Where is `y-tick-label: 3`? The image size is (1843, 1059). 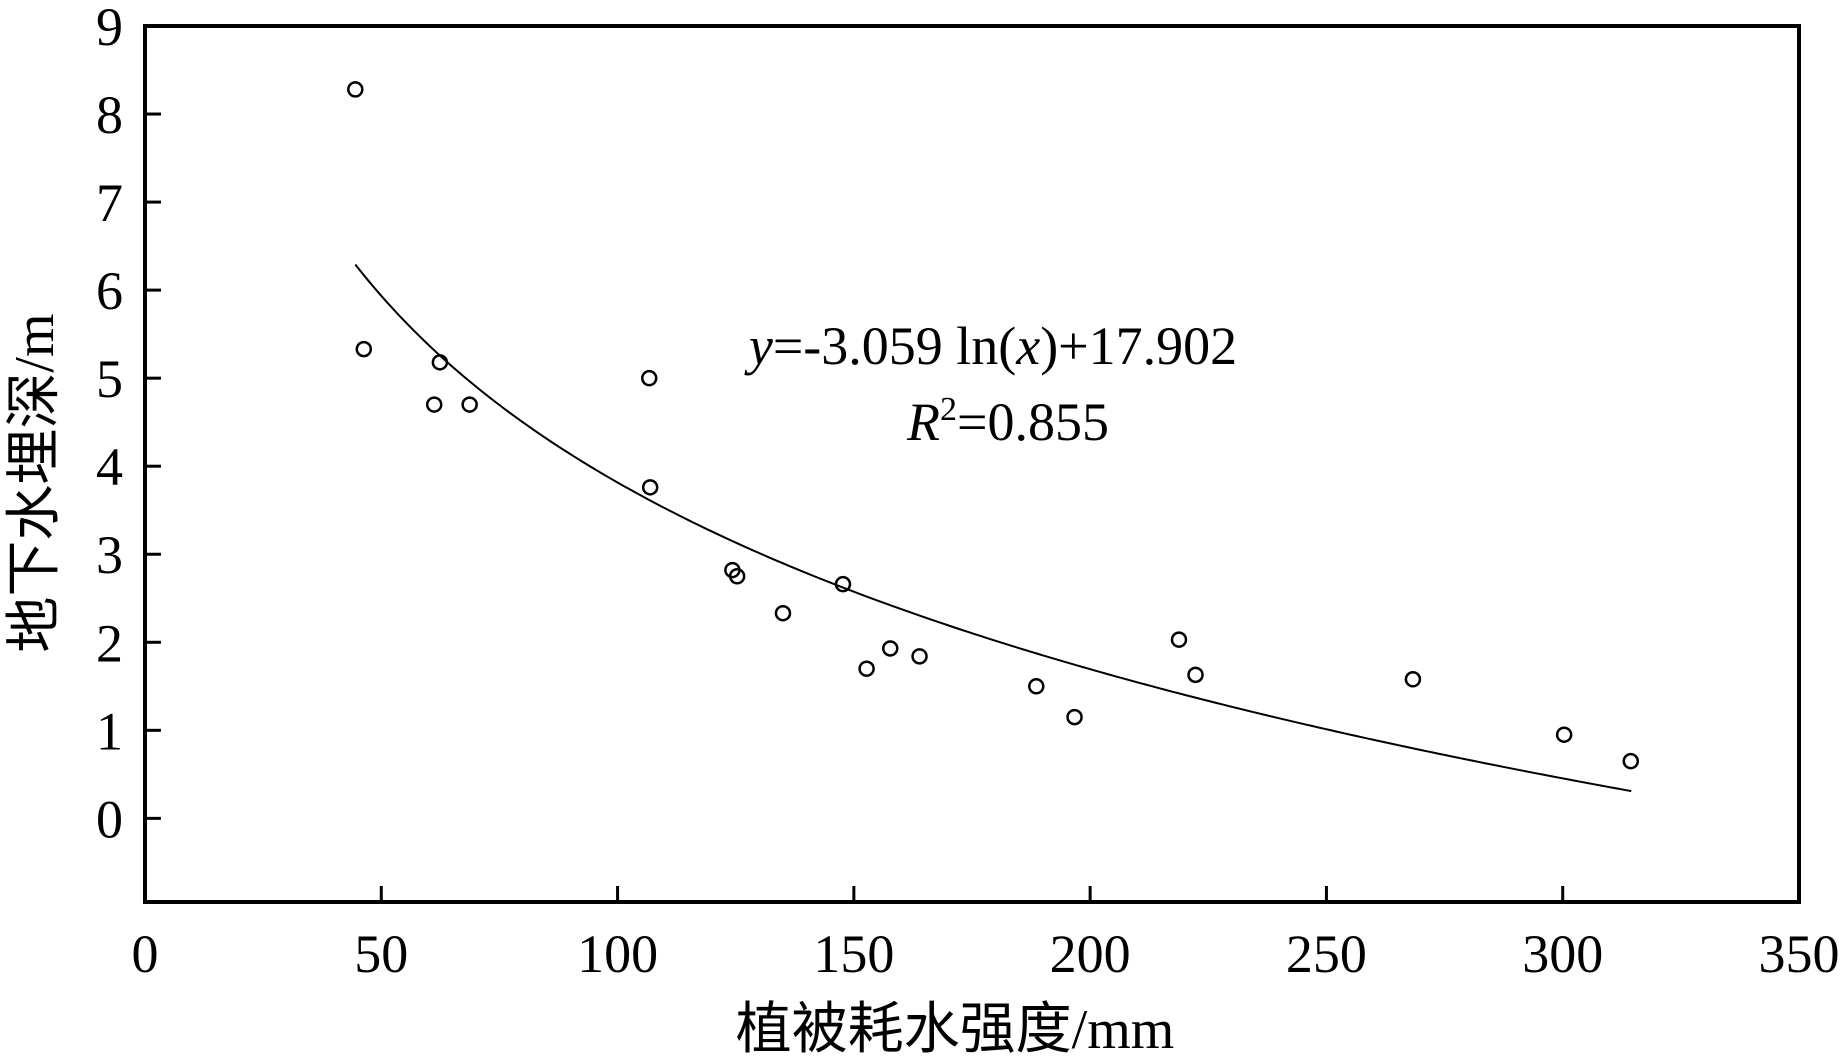 y-tick-label: 3 is located at coordinates (109, 555).